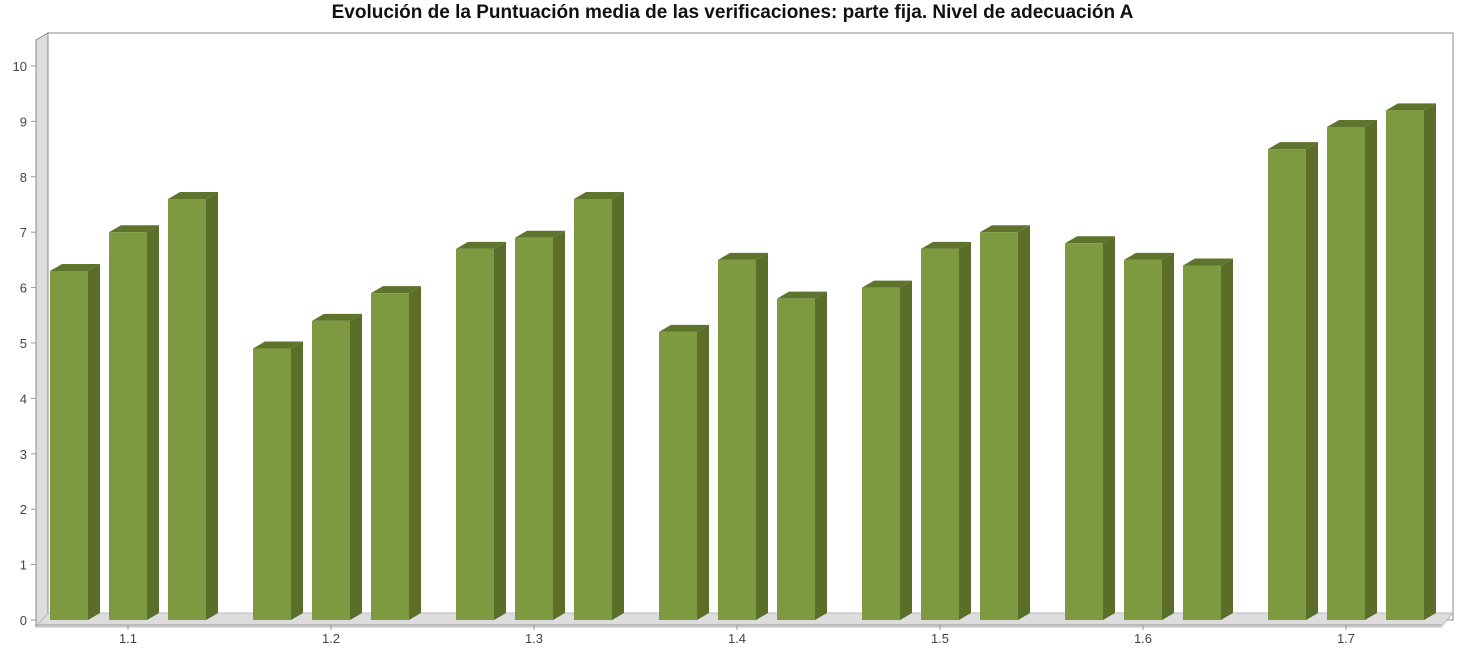  Describe the element at coordinates (23, 121) in the screenshot. I see `y-tick-label: 9` at that location.